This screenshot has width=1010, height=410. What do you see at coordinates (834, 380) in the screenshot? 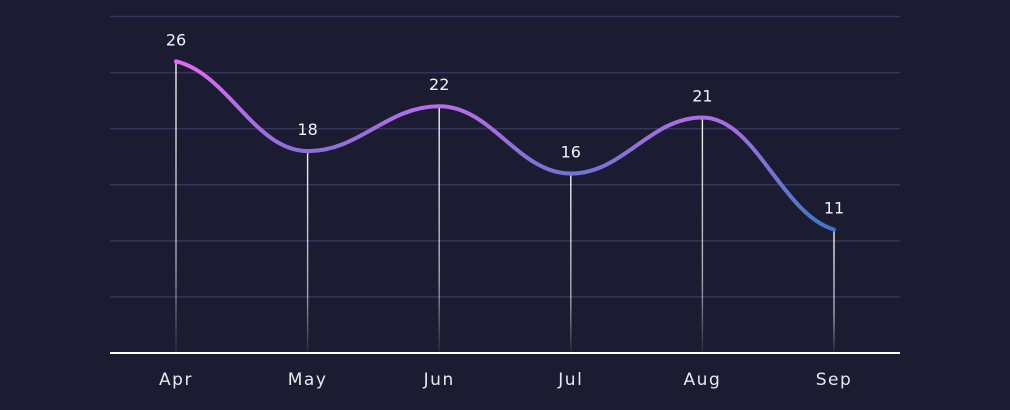
I see `x-tick-label: Sep` at bounding box center [834, 380].